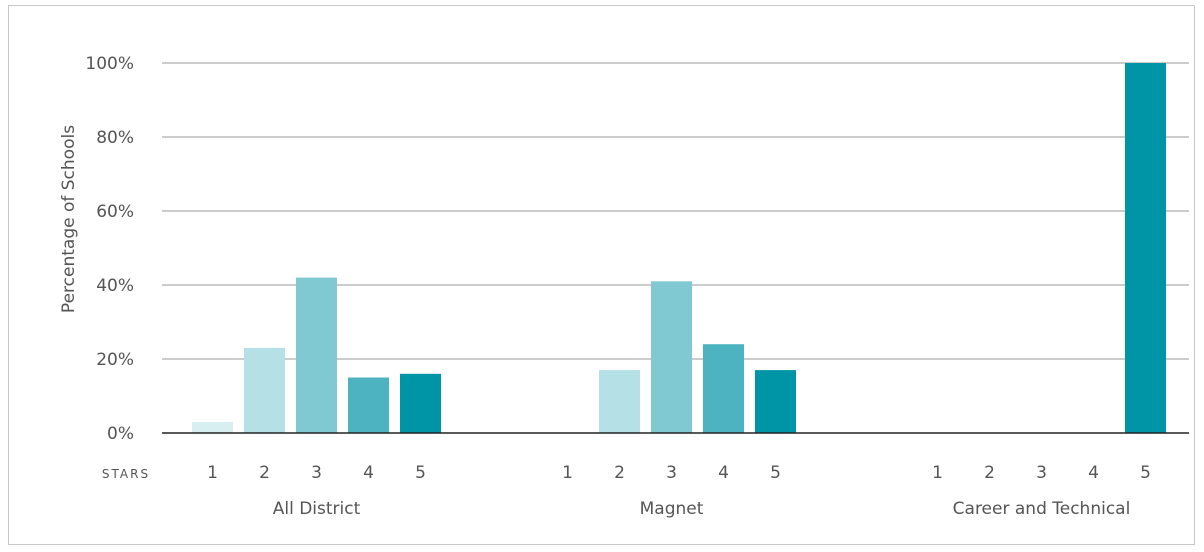  I want to click on x-axis-stars-label: STARS, so click(126, 474).